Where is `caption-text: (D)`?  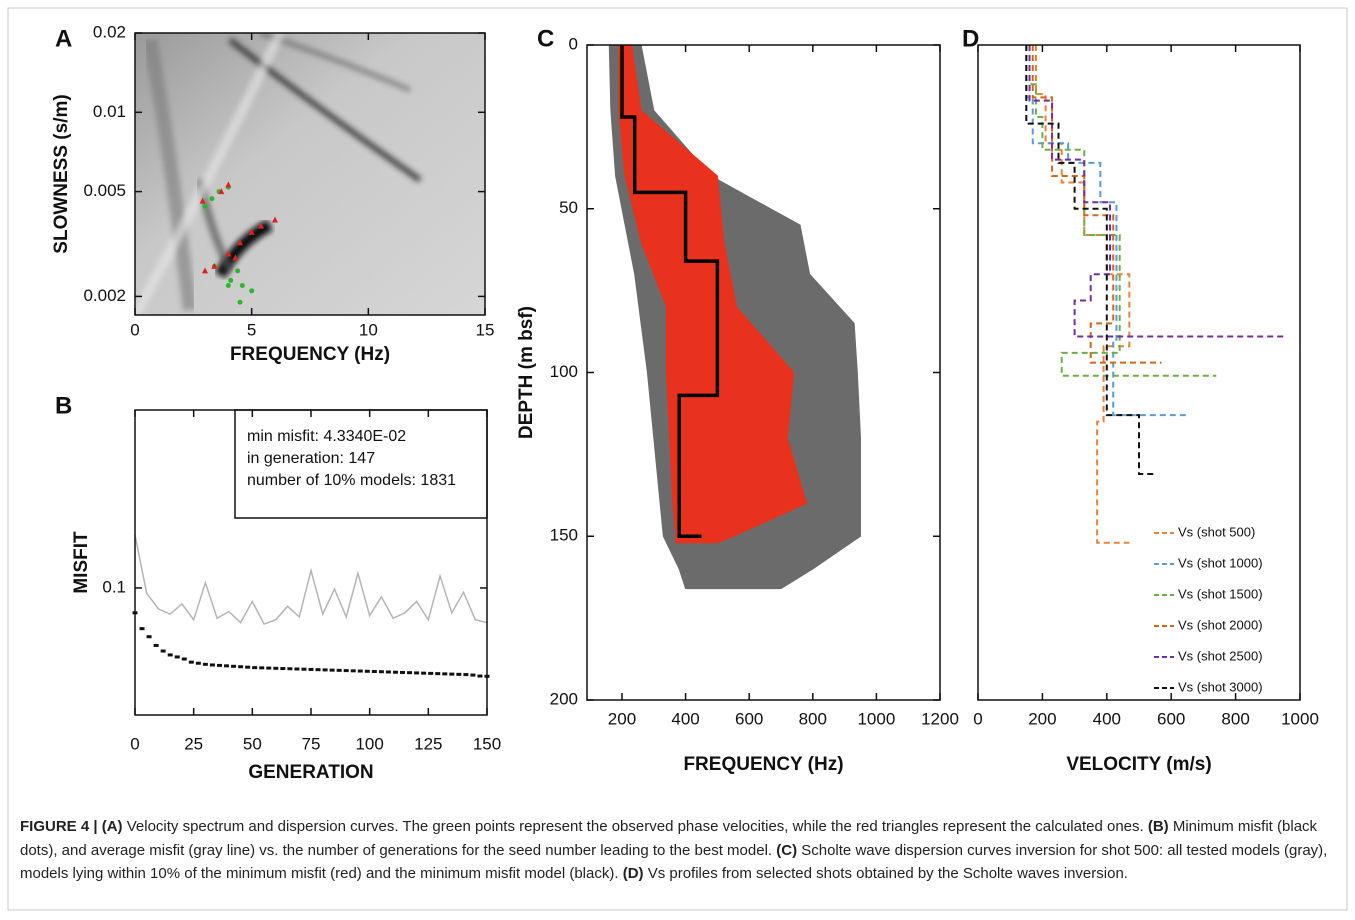 caption-text: (D) is located at coordinates (633, 873).